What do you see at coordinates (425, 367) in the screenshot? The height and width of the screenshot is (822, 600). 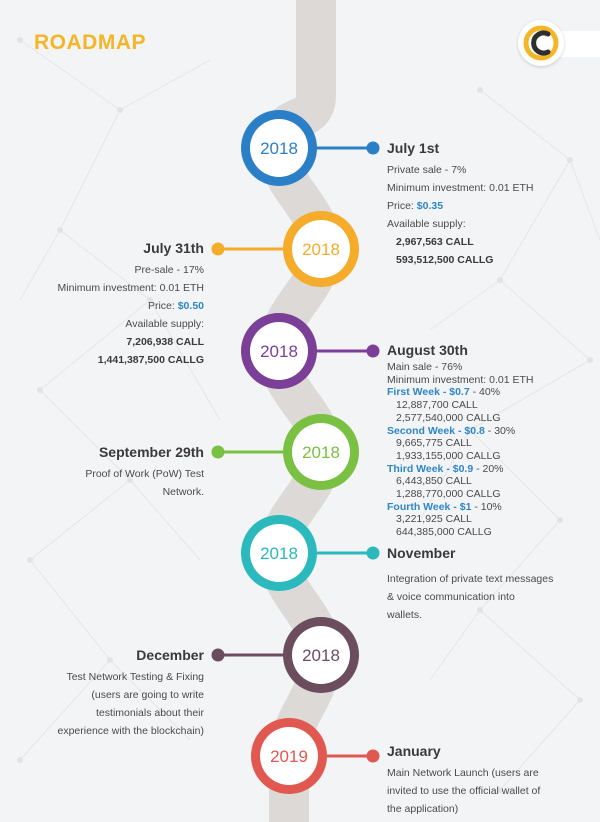 I see `milestone-line: Main sale - 76%` at bounding box center [425, 367].